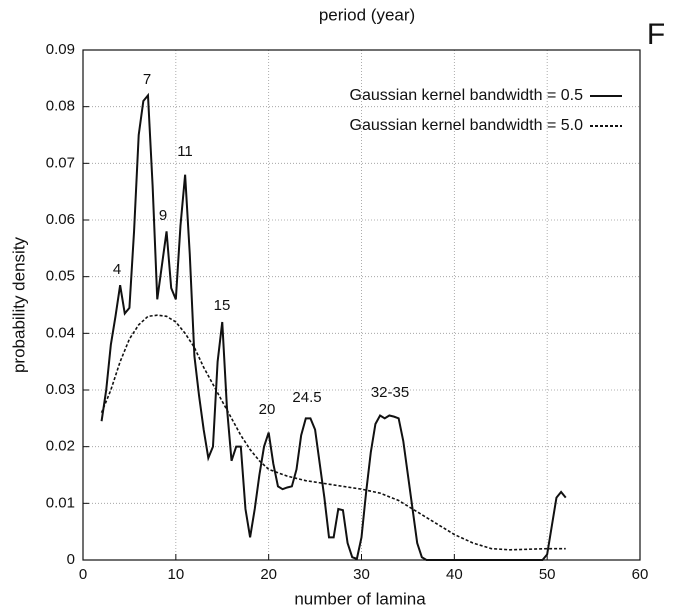 Image resolution: width=678 pixels, height=612 pixels. What do you see at coordinates (71, 559) in the screenshot?
I see `y-tick-label: 0` at bounding box center [71, 559].